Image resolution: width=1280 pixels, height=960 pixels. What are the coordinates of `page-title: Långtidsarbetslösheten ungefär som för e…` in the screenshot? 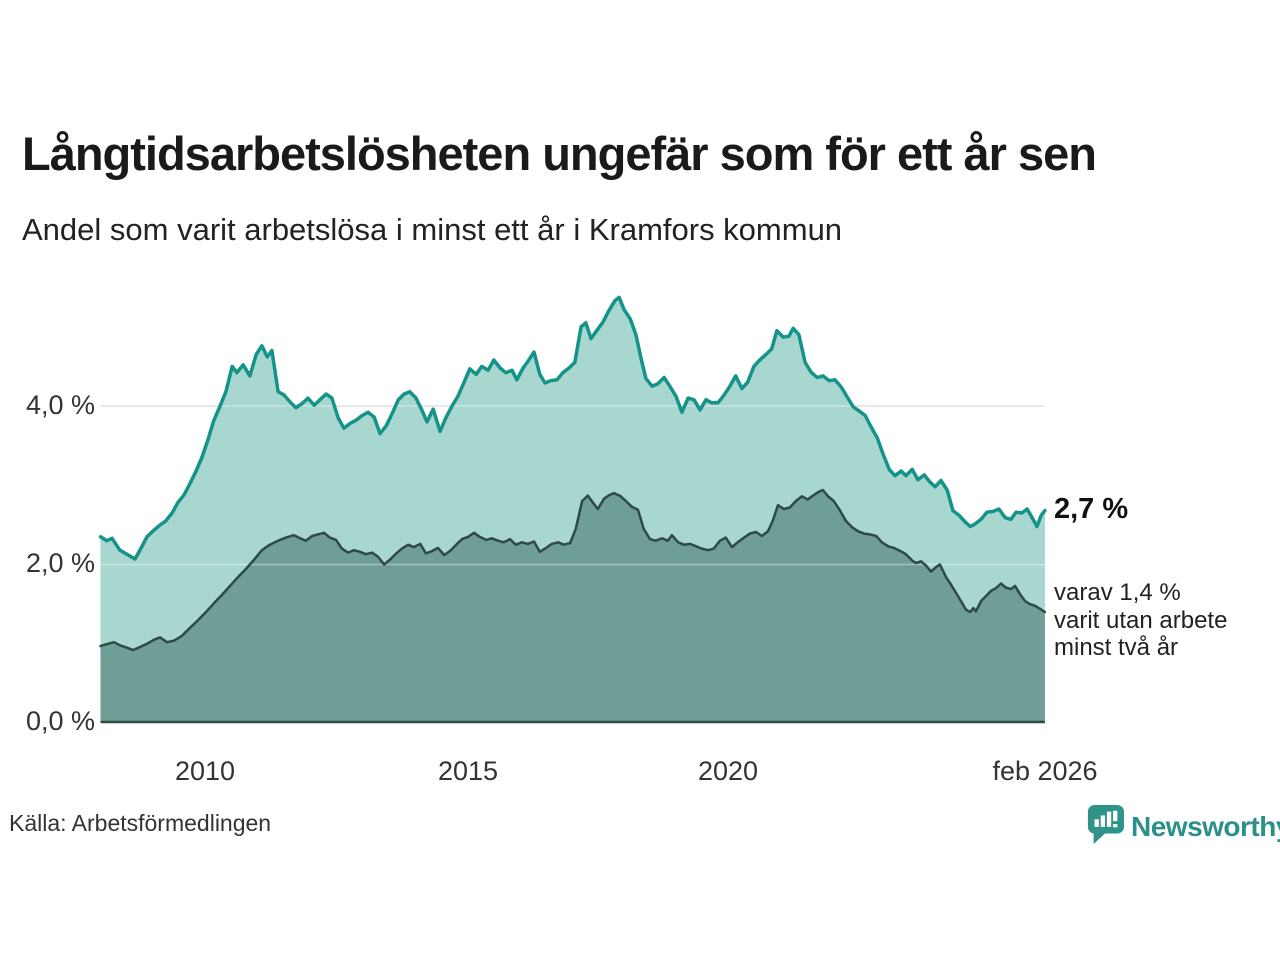 It's located at (559, 153).